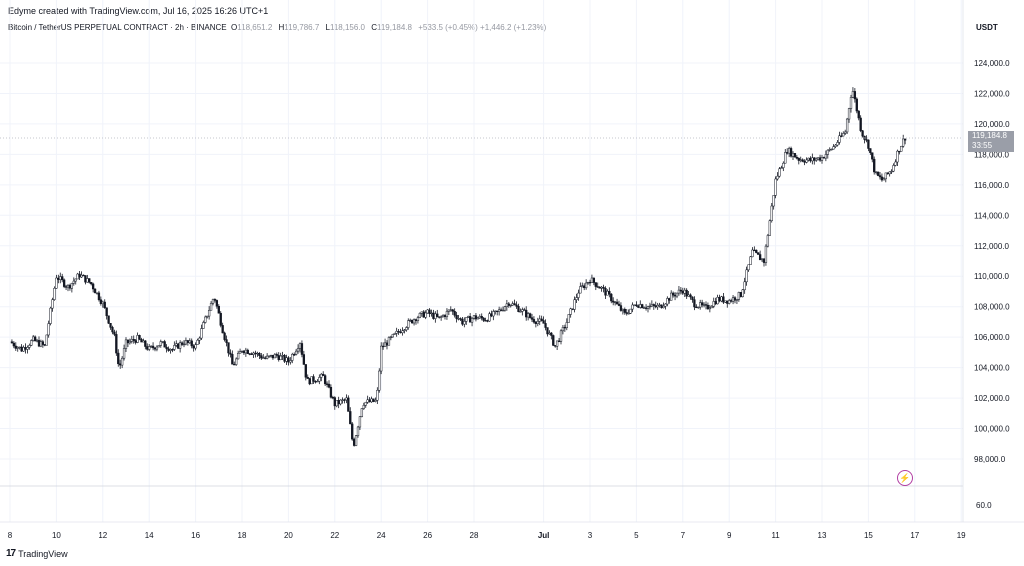 This screenshot has width=1024, height=566. Describe the element at coordinates (683, 535) in the screenshot. I see `x-tick-label: 7` at that location.